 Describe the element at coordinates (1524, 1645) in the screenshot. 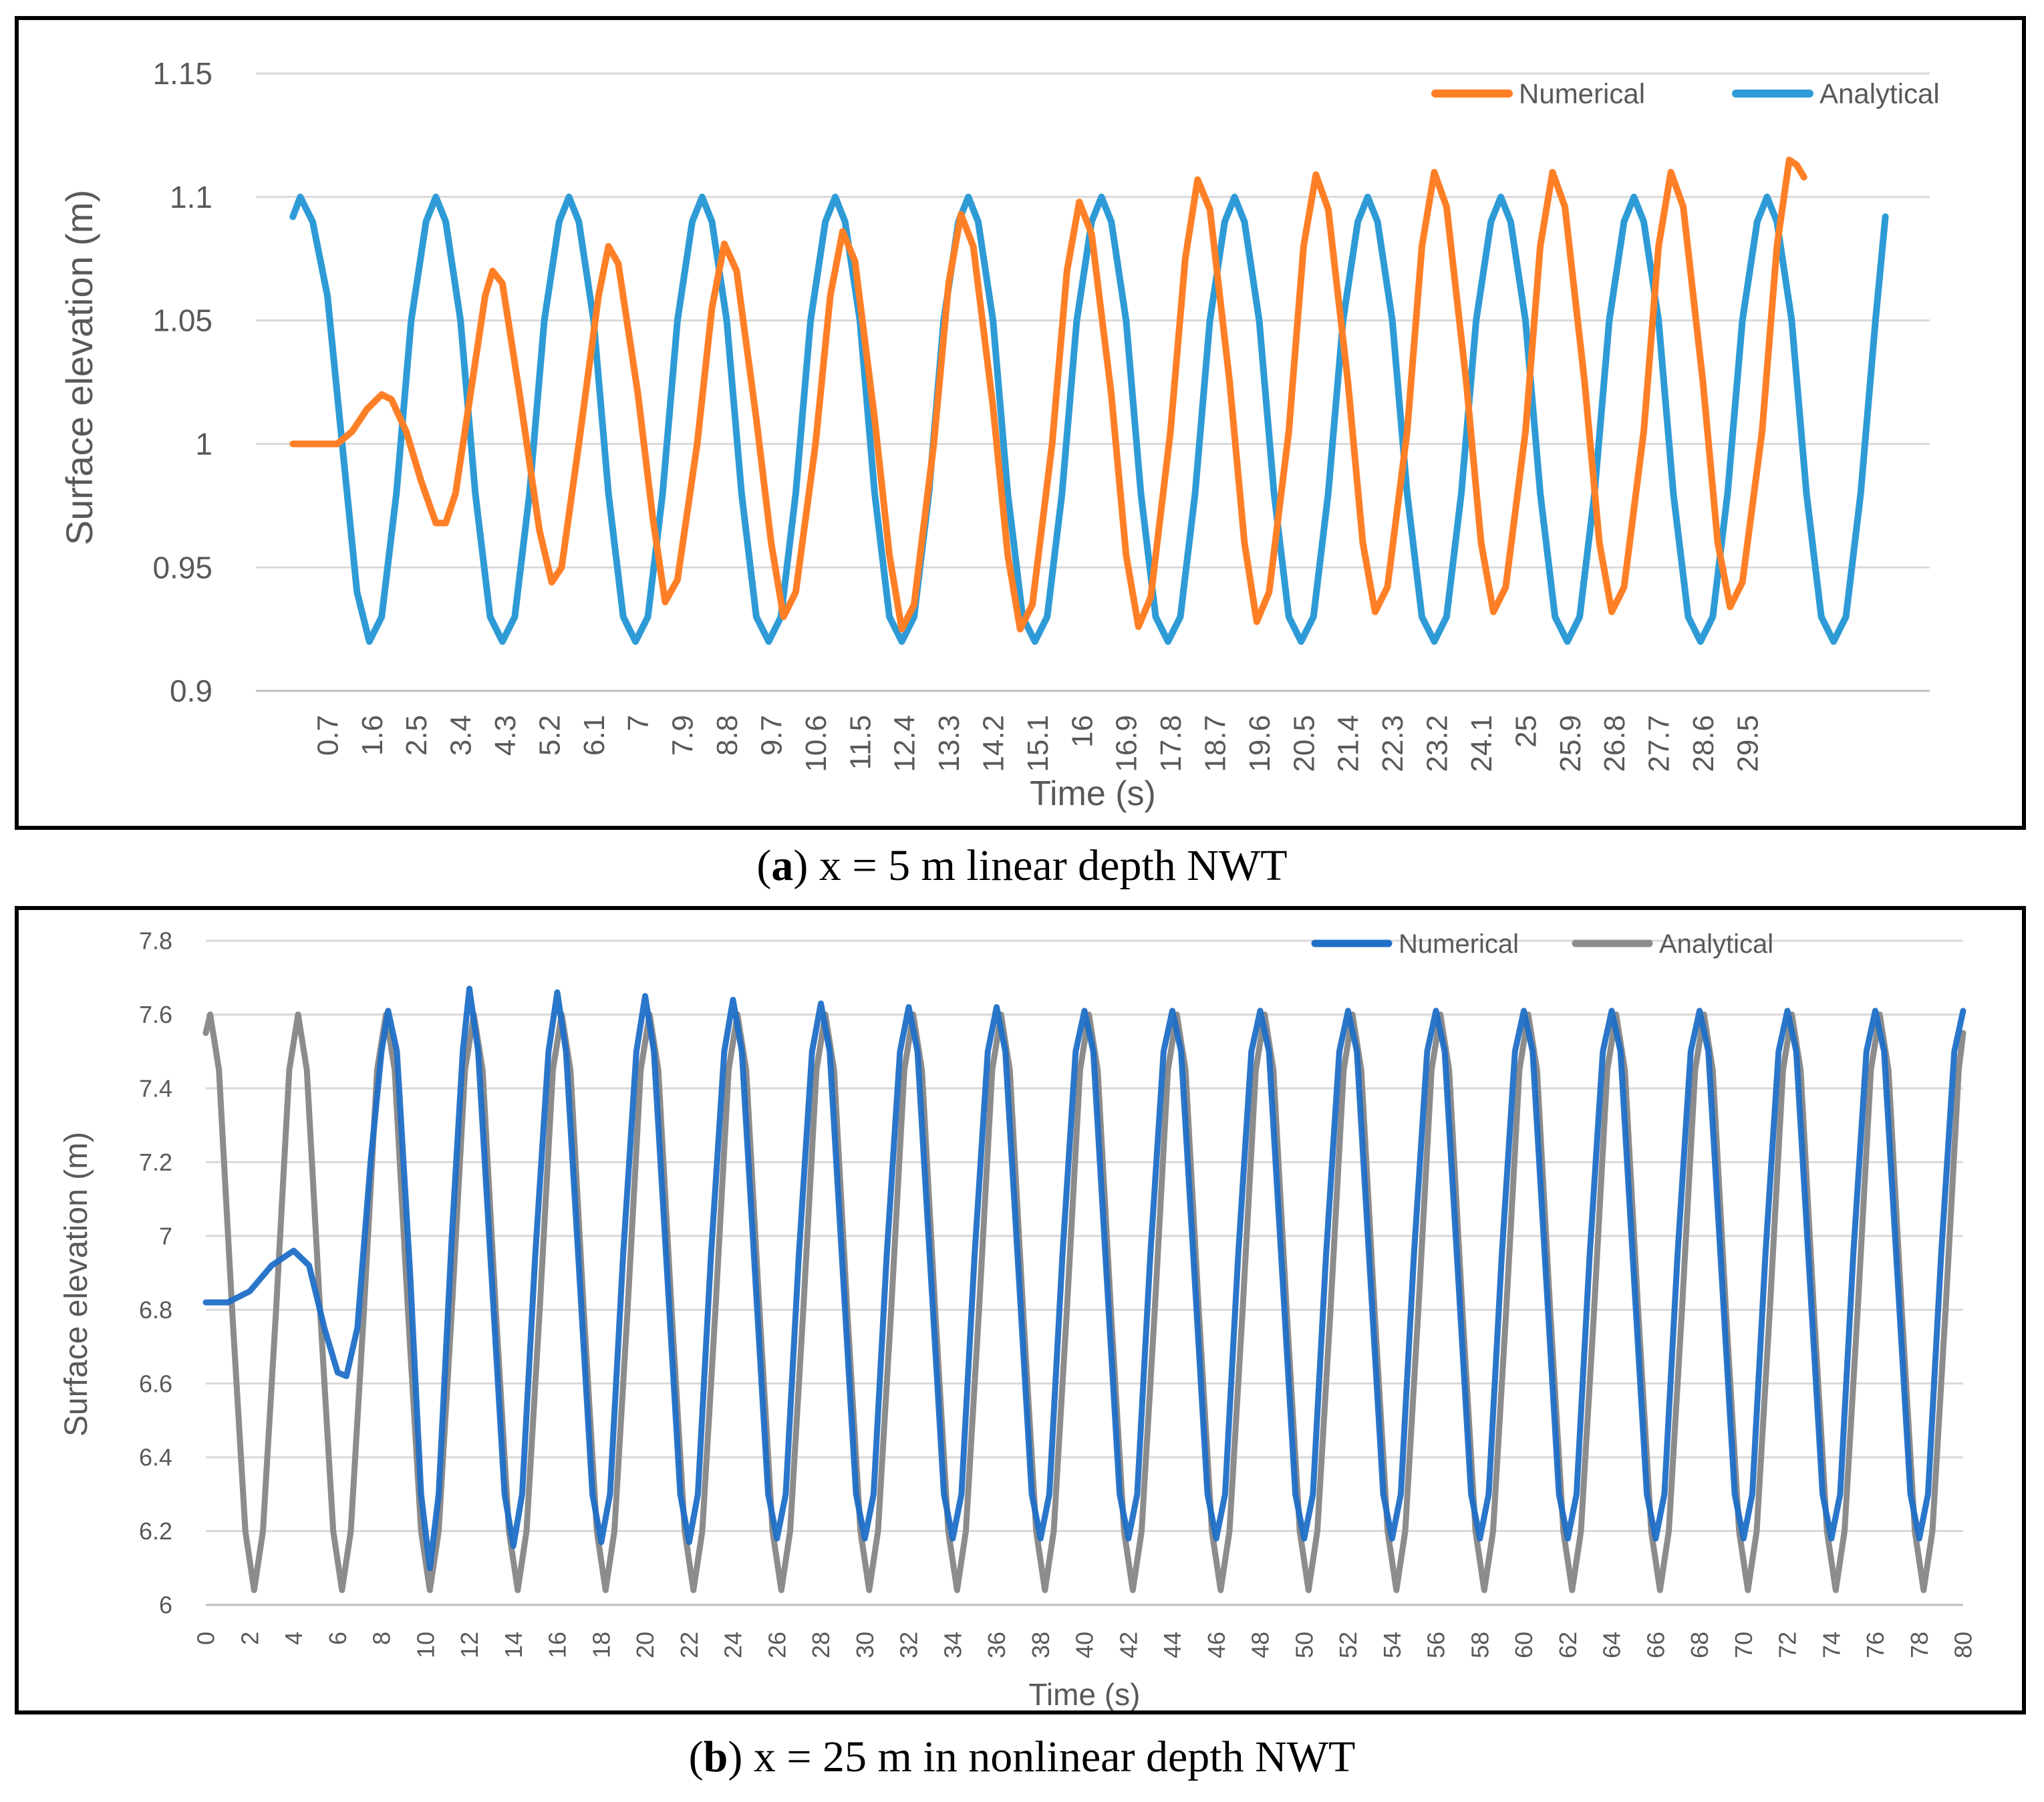

I see `x-tick-label: 60` at that location.